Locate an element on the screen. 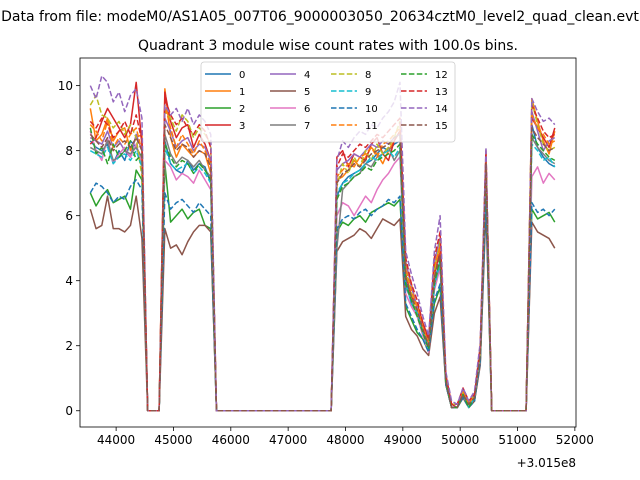 The width and height of the screenshot is (640, 480). x-tick-label: 47000 is located at coordinates (288, 440).